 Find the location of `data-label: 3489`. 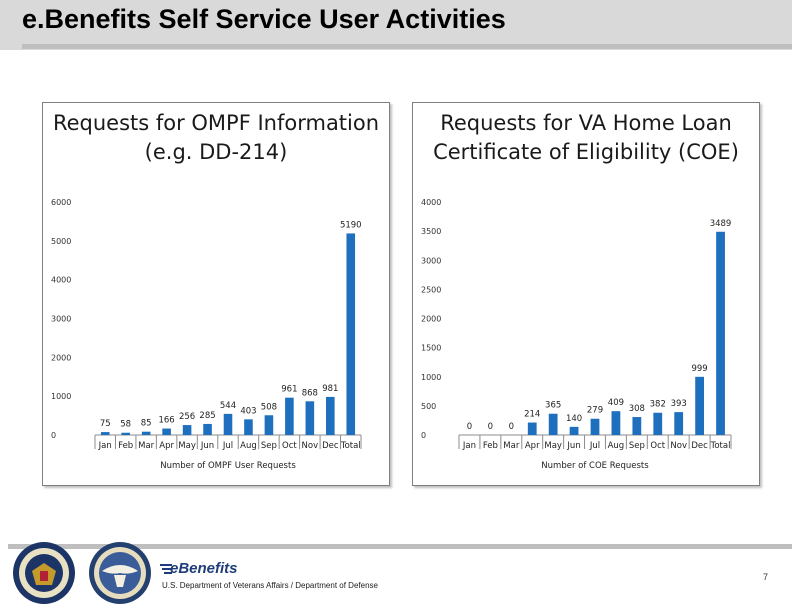

data-label: 3489 is located at coordinates (721, 224).